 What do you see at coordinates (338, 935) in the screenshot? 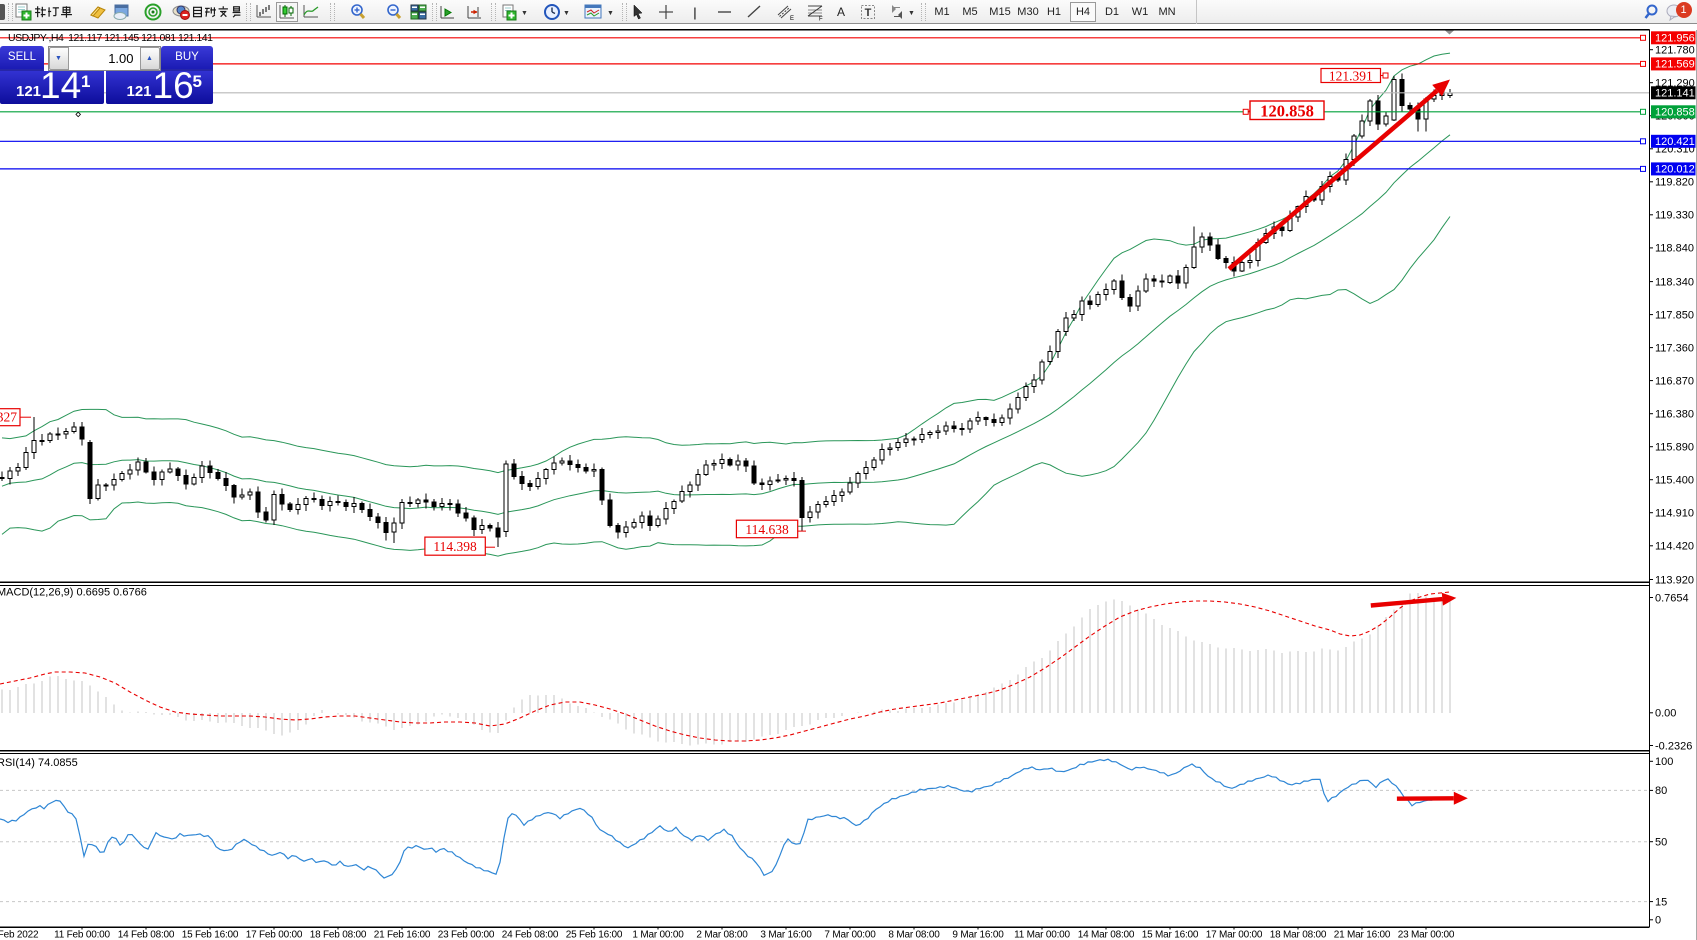
I see `svg-text: 18 Feb 08:00` at bounding box center [338, 935].